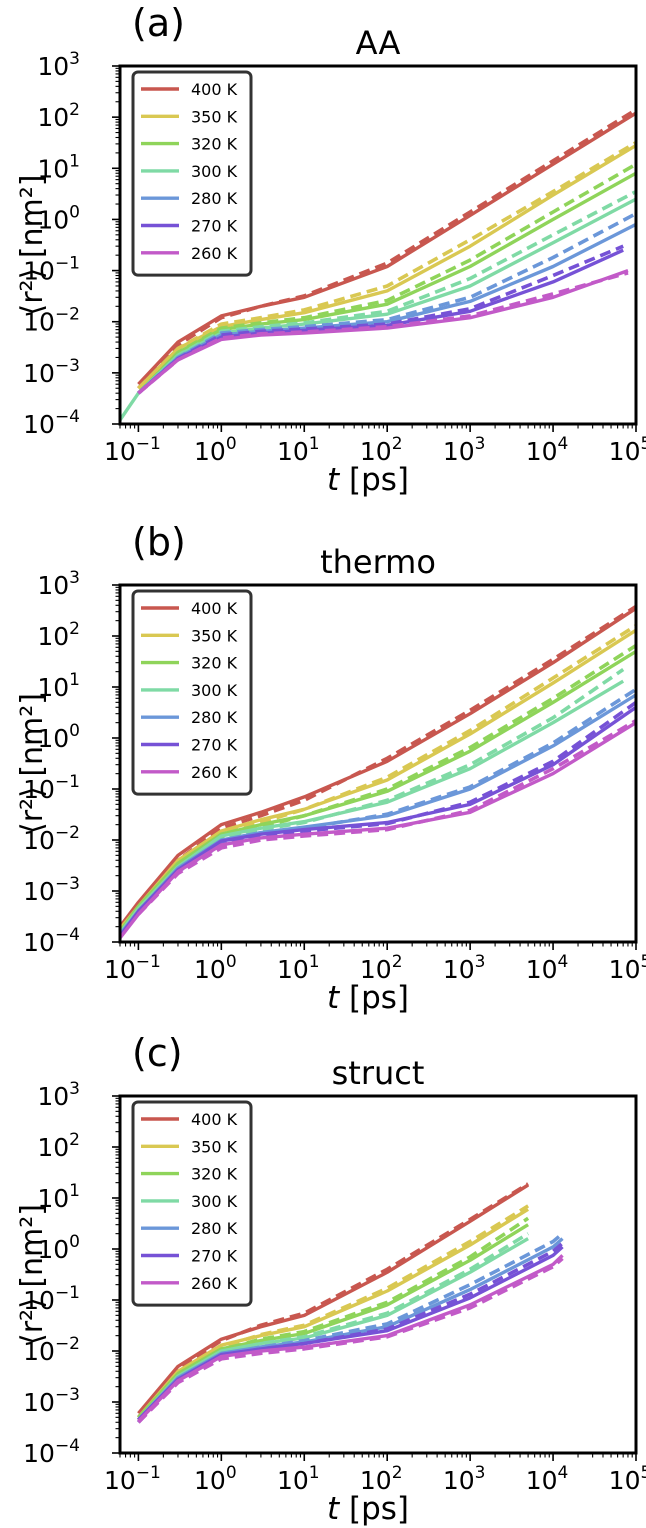 The width and height of the screenshot is (646, 1528). What do you see at coordinates (378, 562) in the screenshot?
I see `panel-title: thermo` at bounding box center [378, 562].